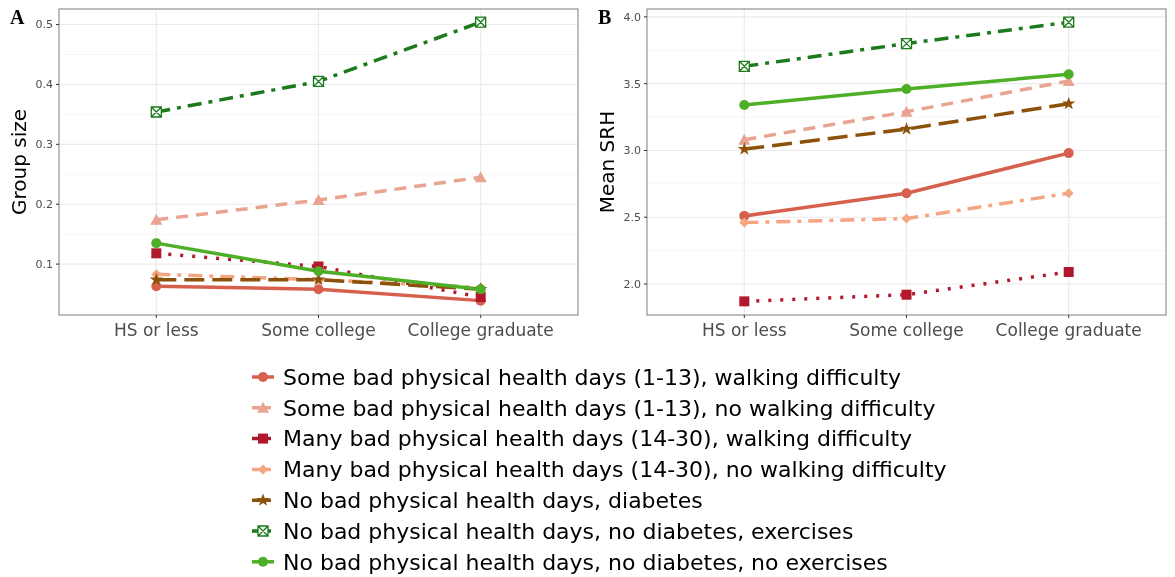  What do you see at coordinates (632, 151) in the screenshot?
I see `y-tick-label: 3.0` at bounding box center [632, 151].